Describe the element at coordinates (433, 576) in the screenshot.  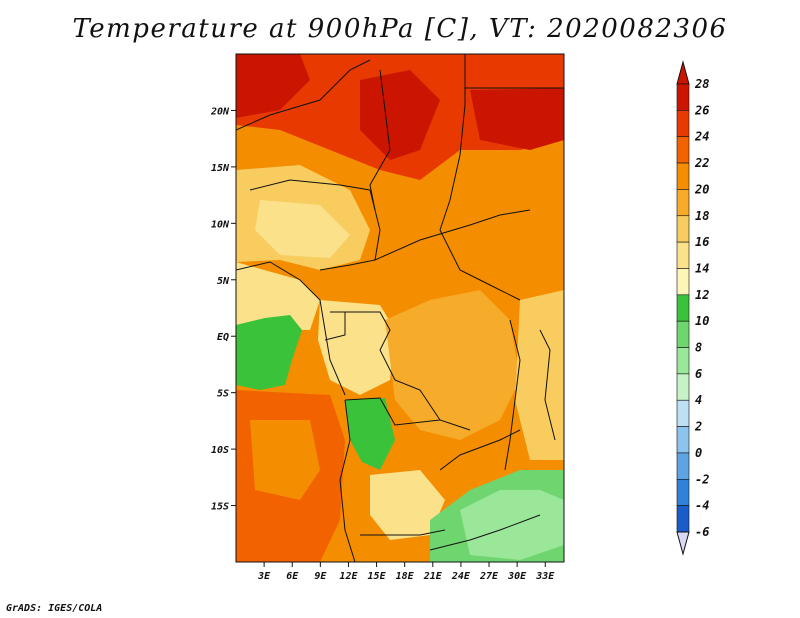
I see `lon-tick-label: 21E` at that location.